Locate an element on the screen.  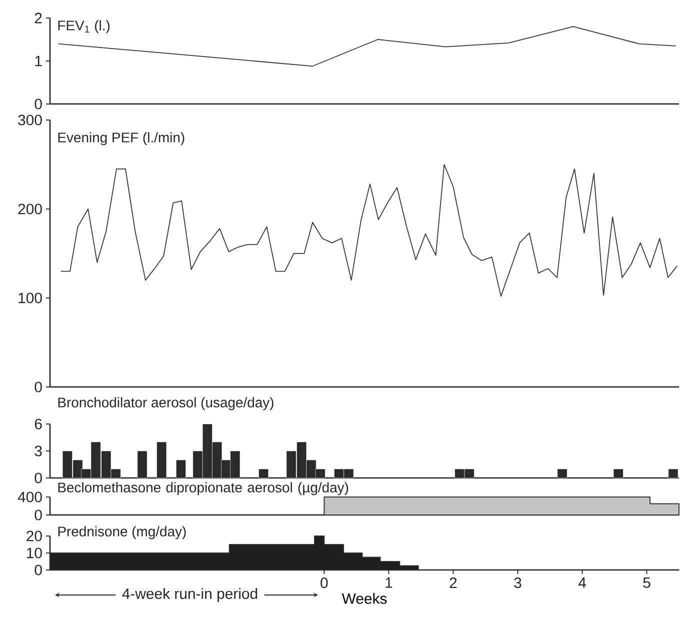
chart-title: Bronchodilator aerosol (usage/day) is located at coordinates (166, 403).